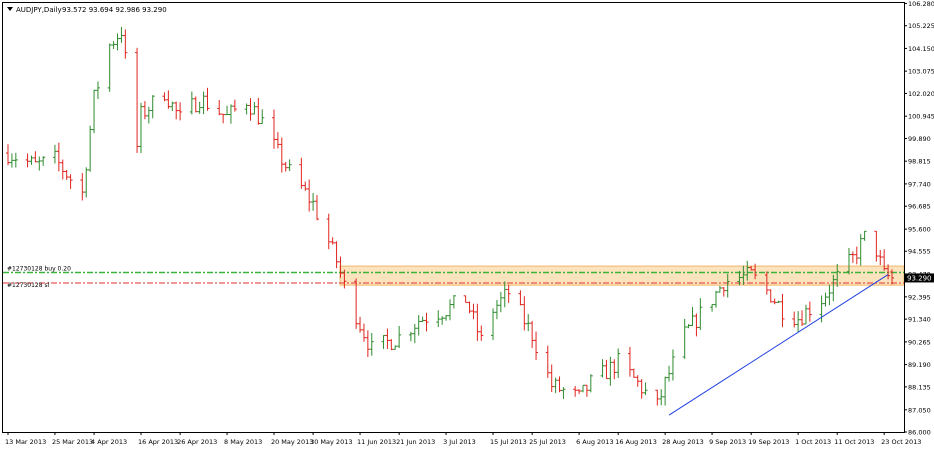  I want to click on order-lines-layer: #12730128 buy 0.20 #12730128 sl, so click(453, 277).